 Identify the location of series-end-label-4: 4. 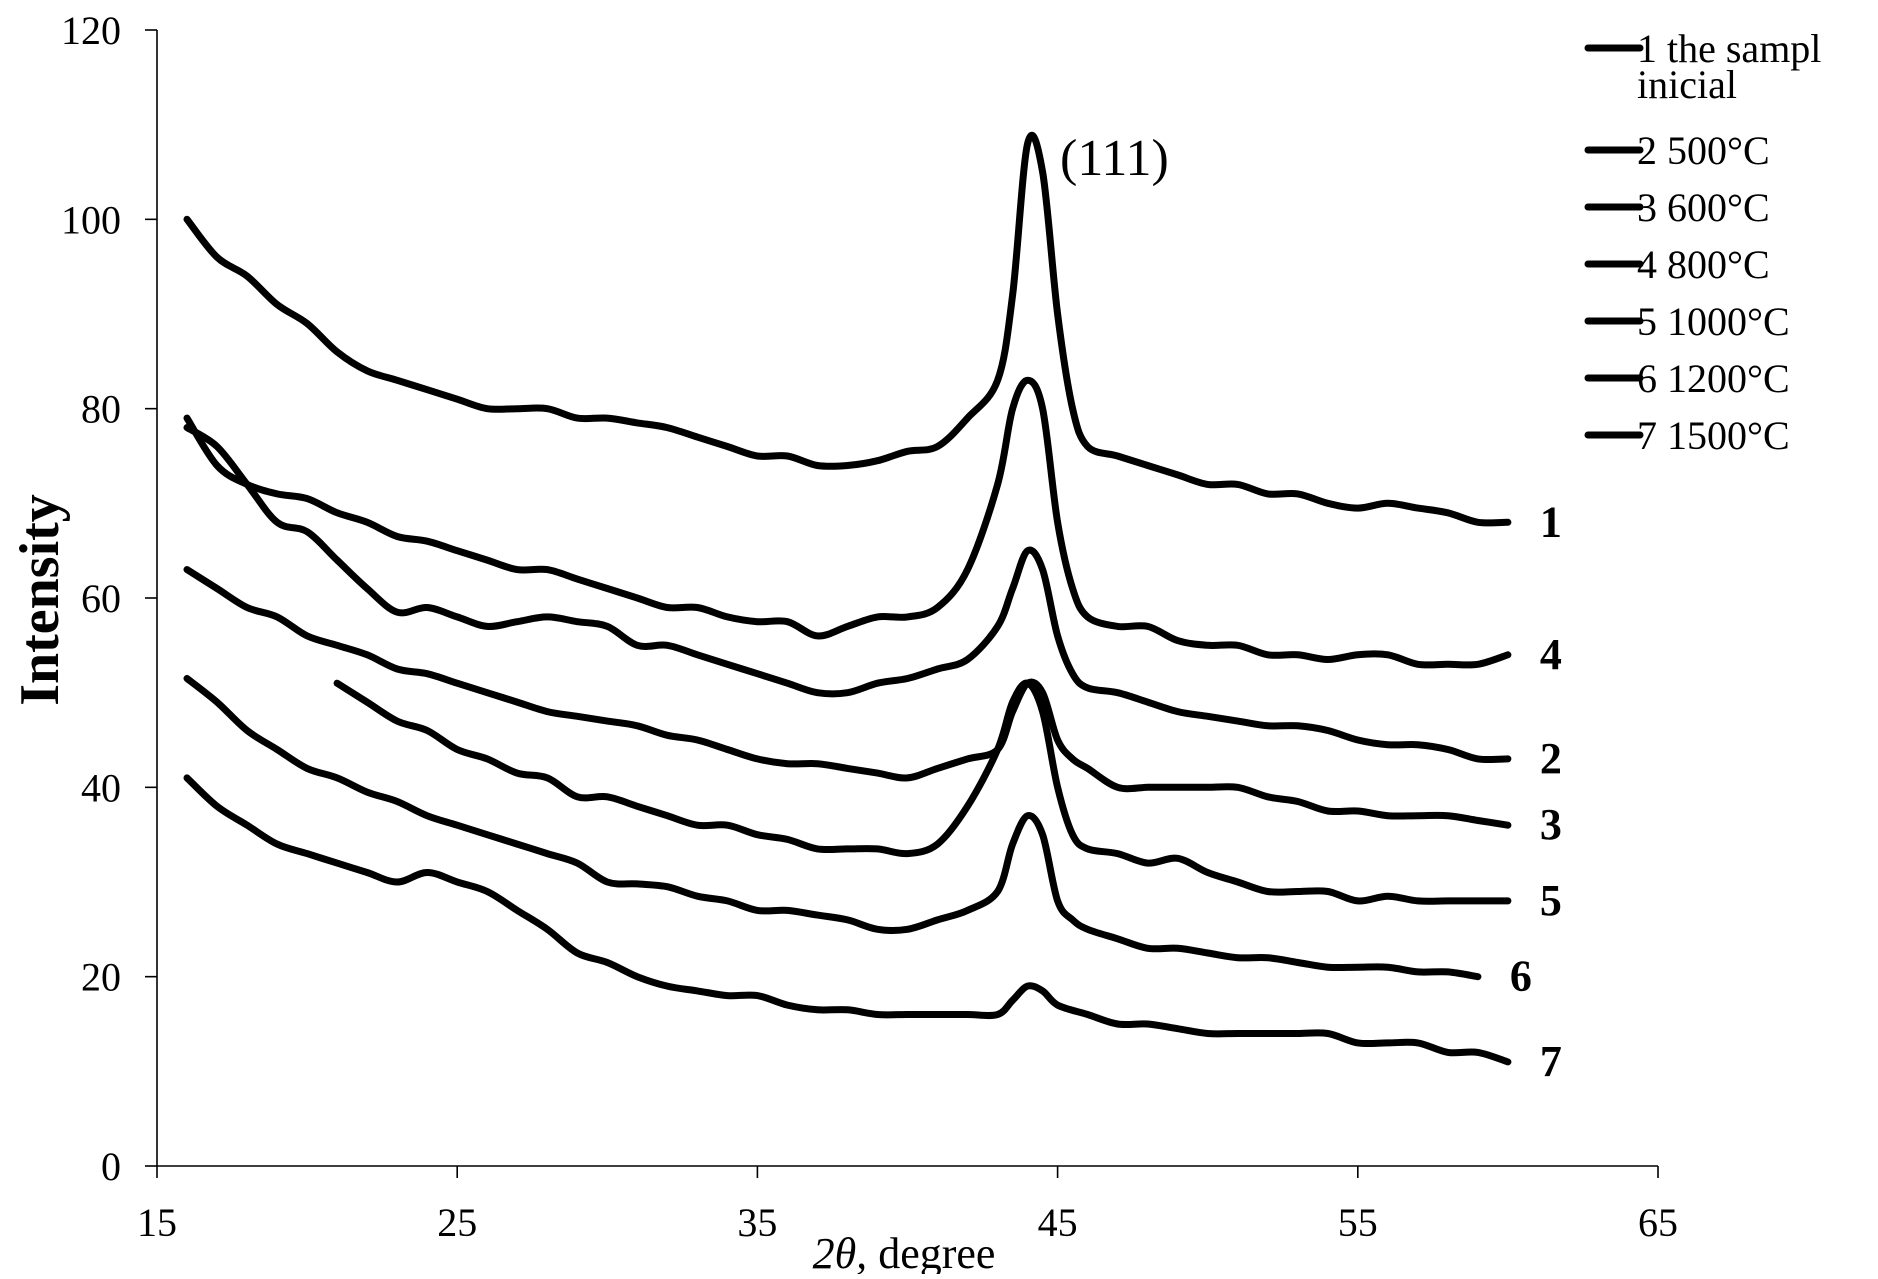
(1551, 654).